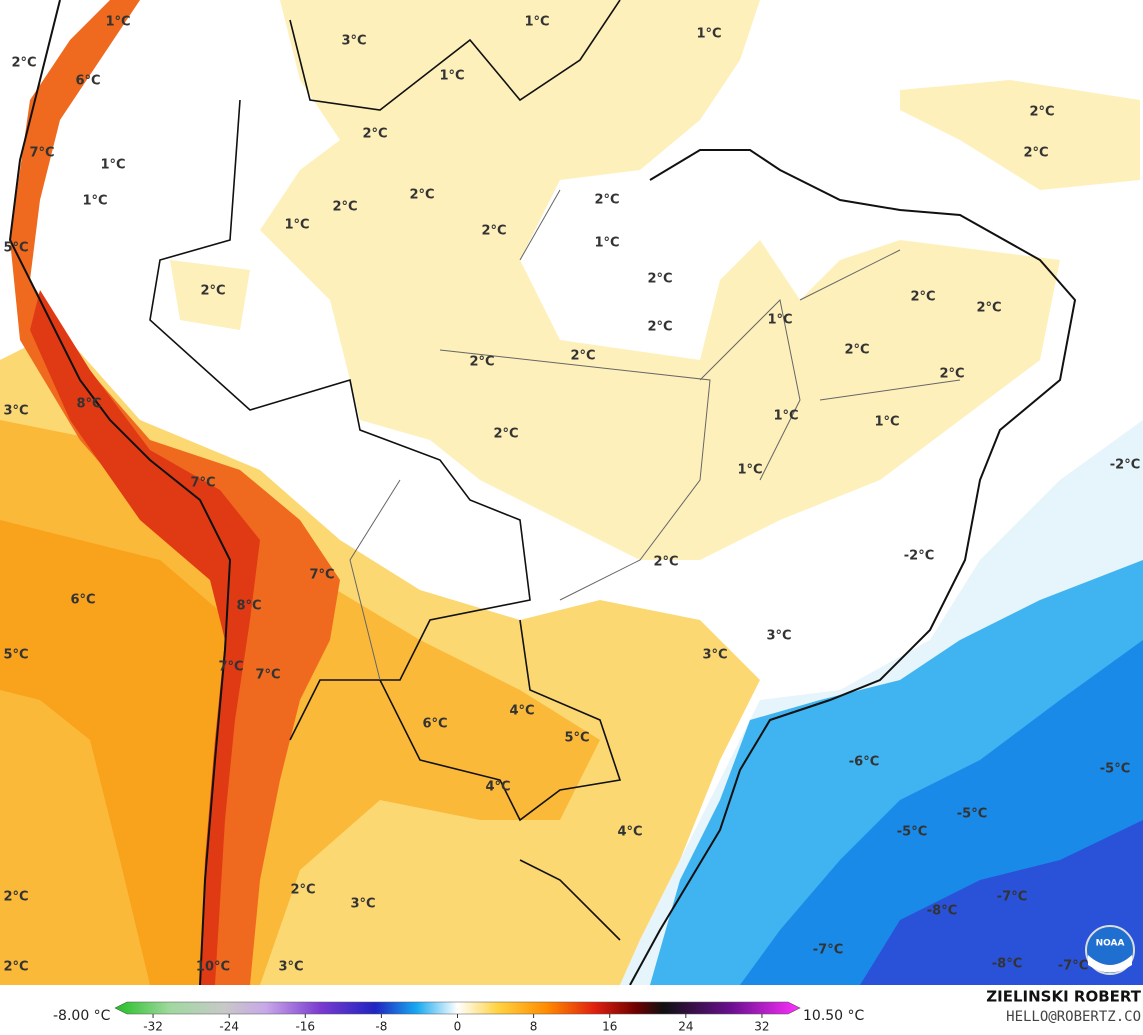  Describe the element at coordinates (381, 1027) in the screenshot. I see `colorbar-tick-label: -8` at that location.